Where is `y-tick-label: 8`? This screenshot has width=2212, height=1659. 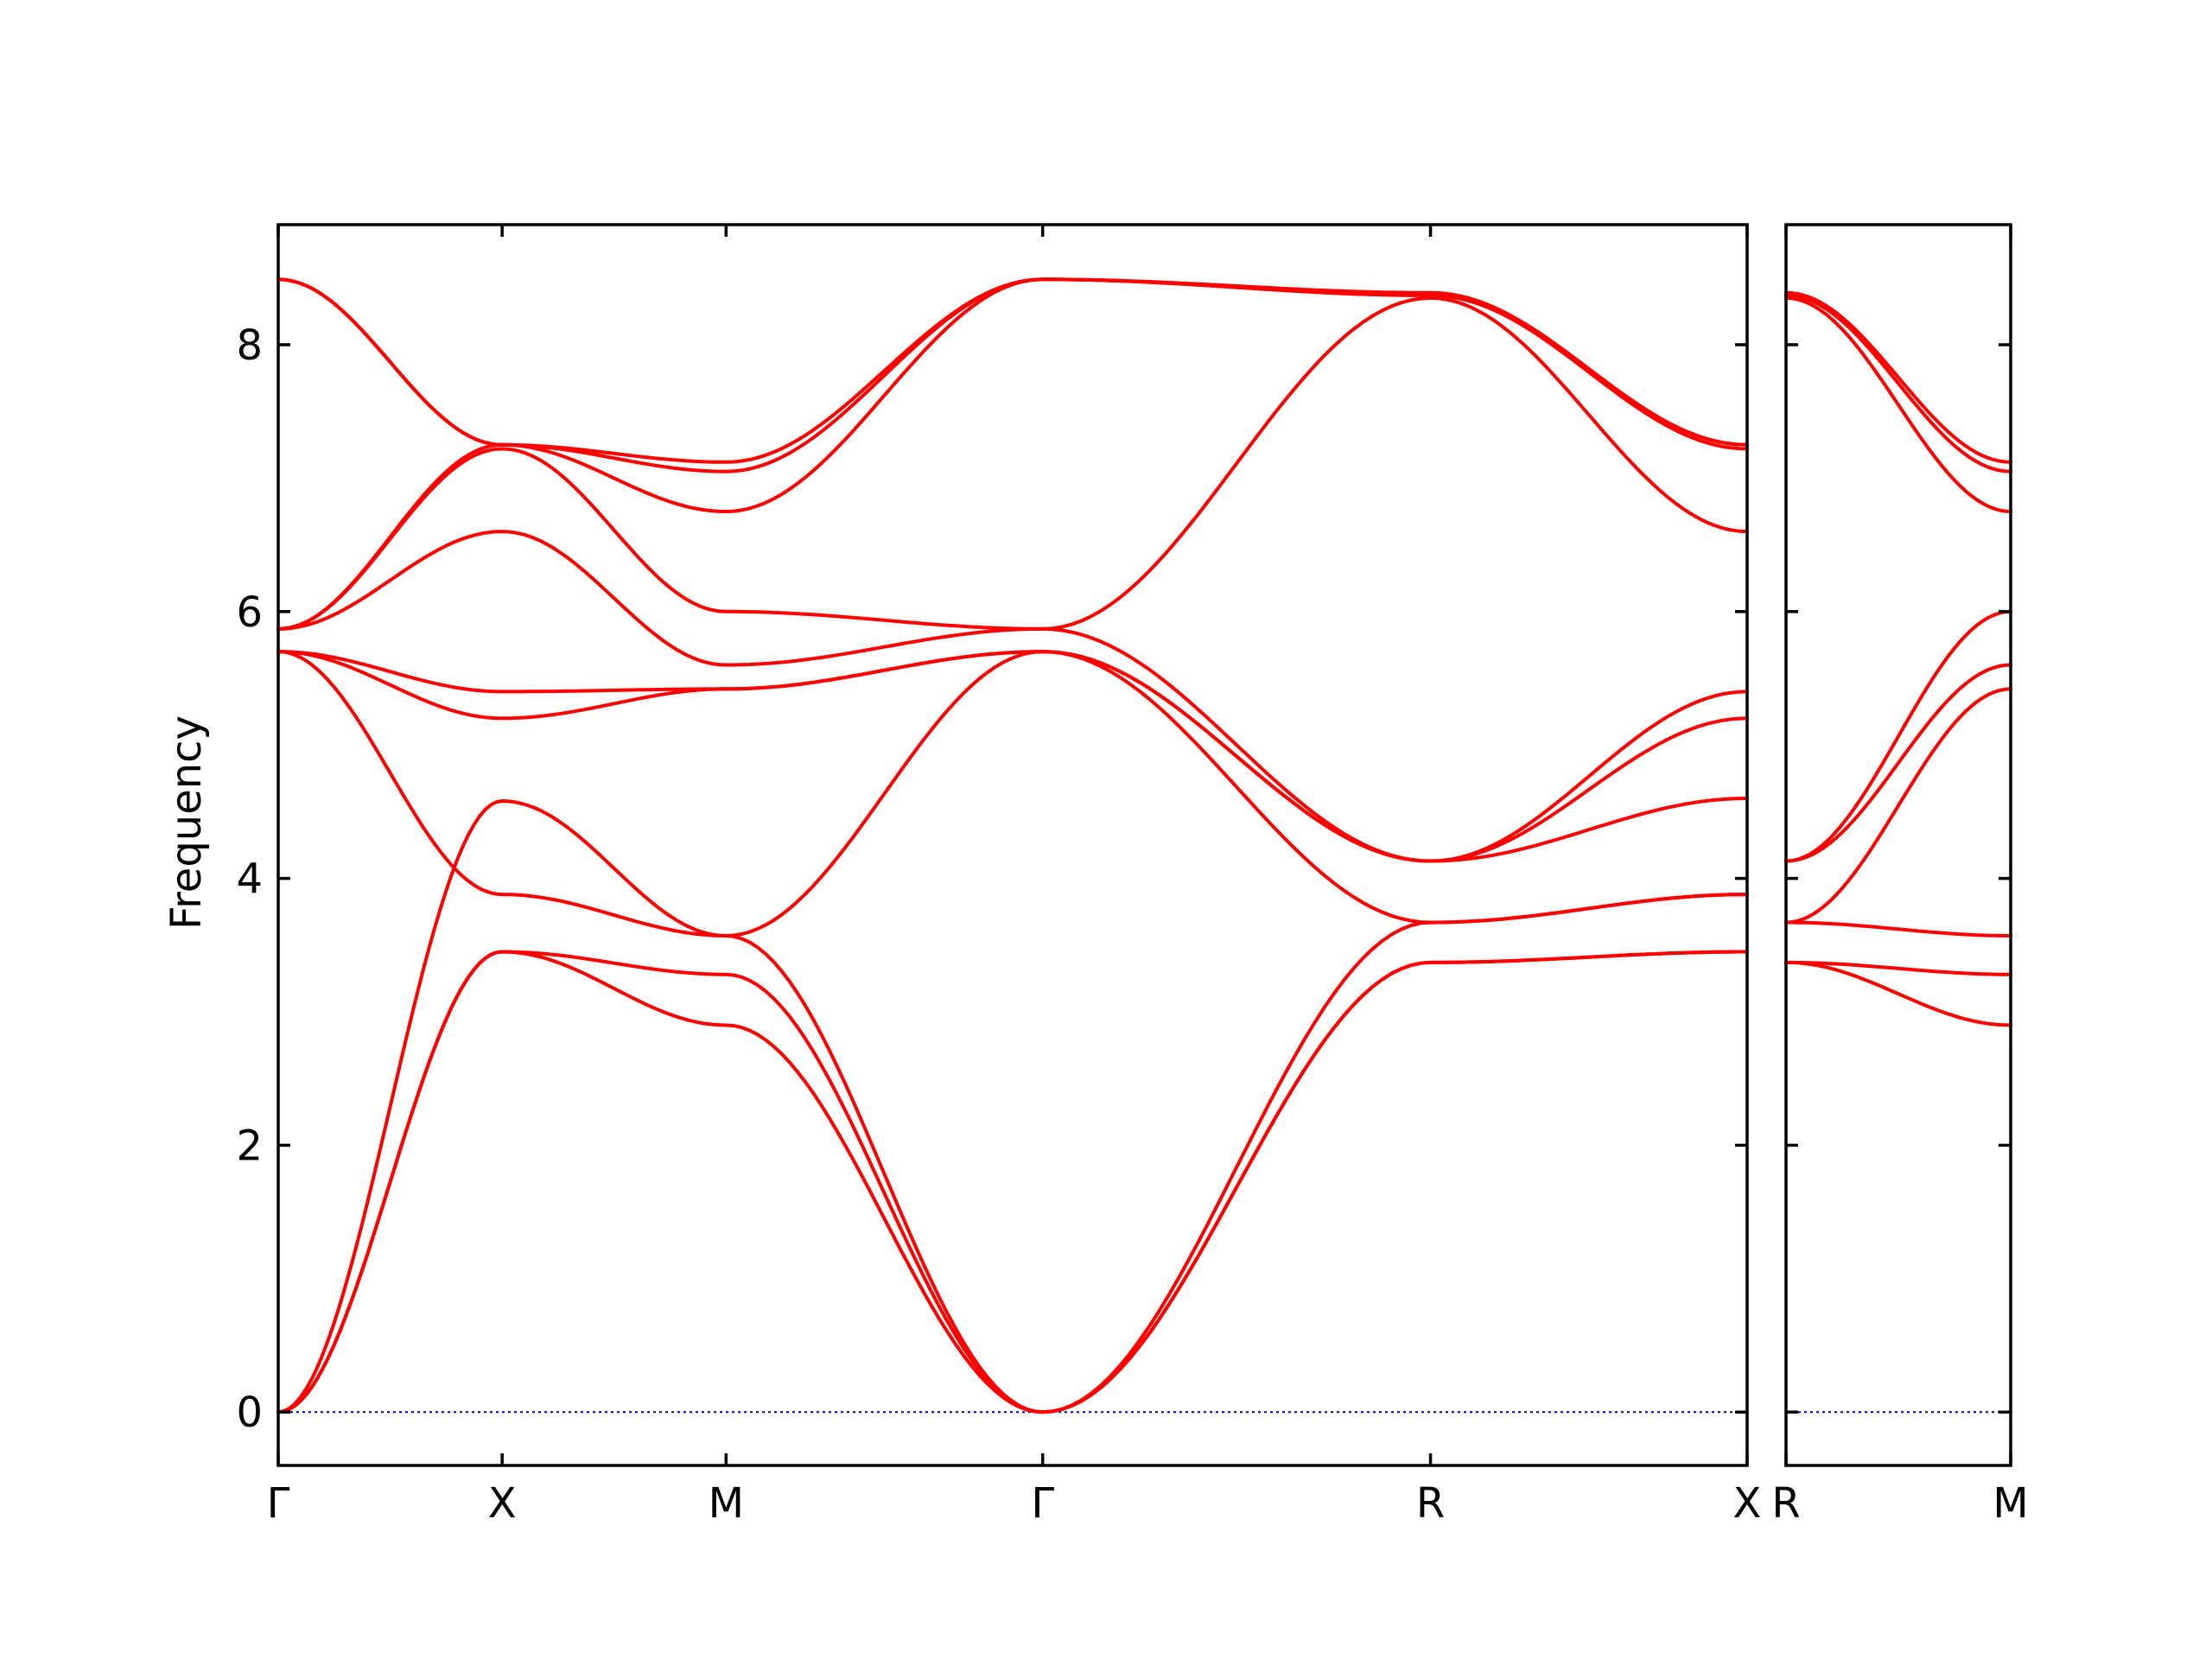
y-tick-label: 8 is located at coordinates (249, 345).